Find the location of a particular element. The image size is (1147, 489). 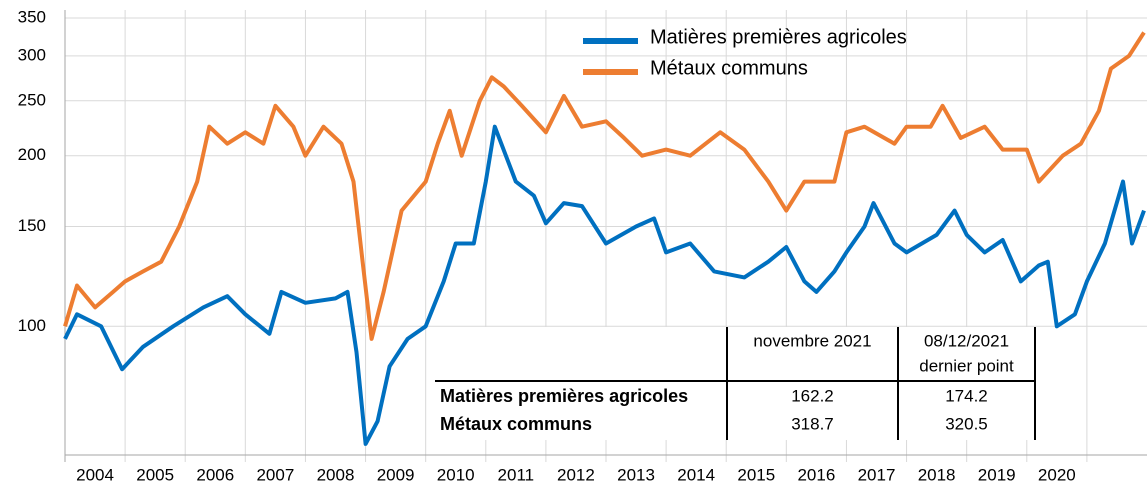

table-background is located at coordinates (735, 383).